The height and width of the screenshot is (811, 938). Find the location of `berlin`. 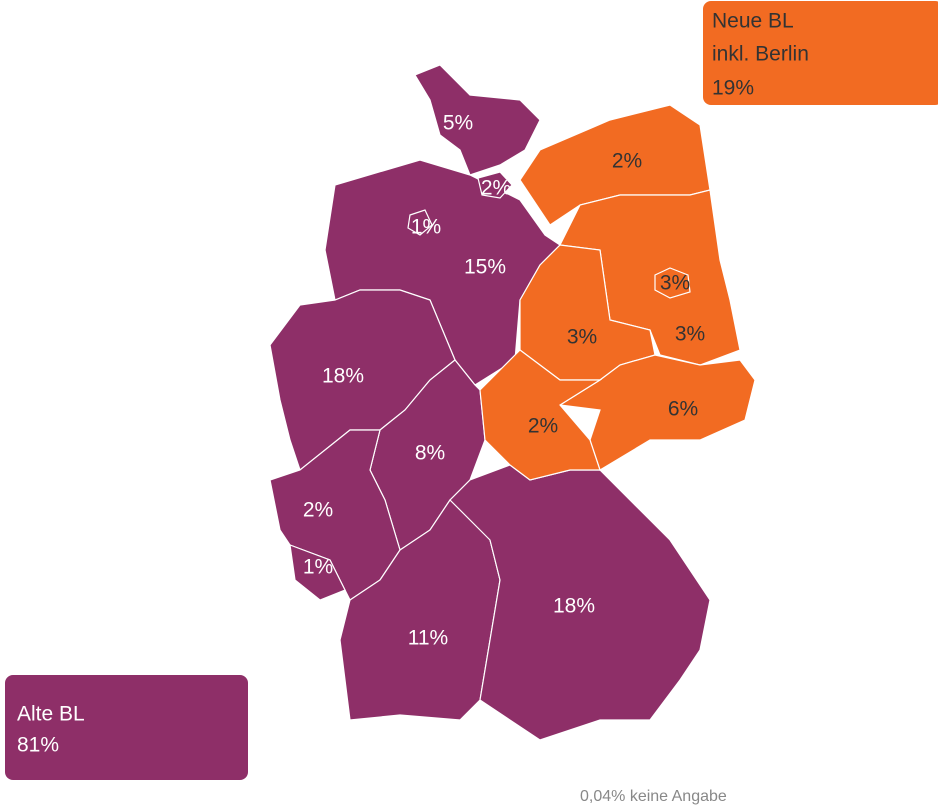

berlin is located at coordinates (672, 283).